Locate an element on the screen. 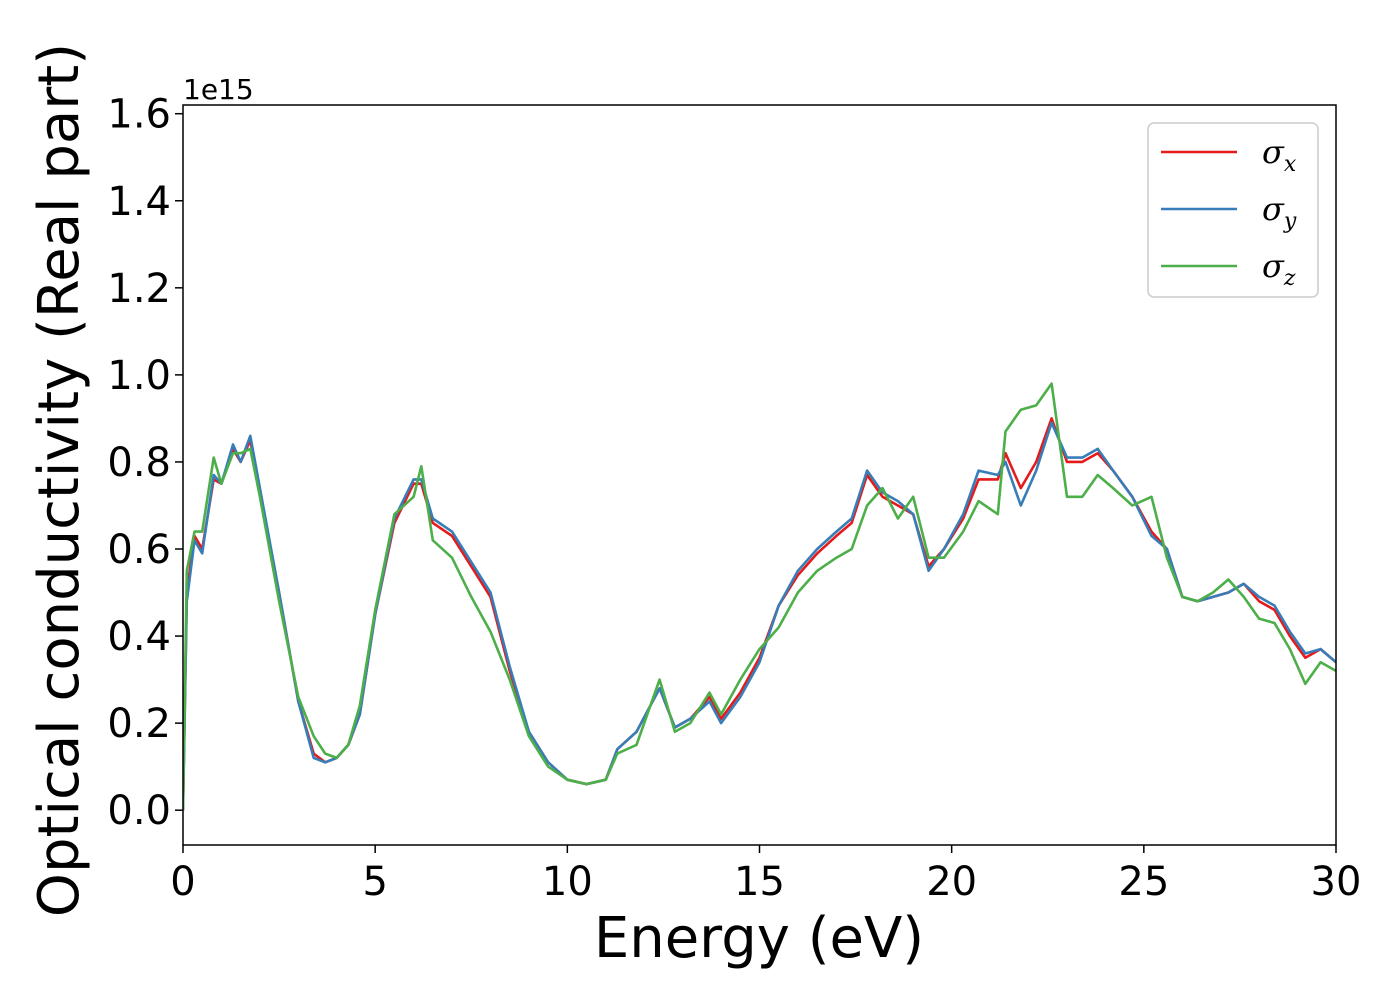 This screenshot has width=1400, height=1000. x-tick-label: 0 is located at coordinates (182, 882).